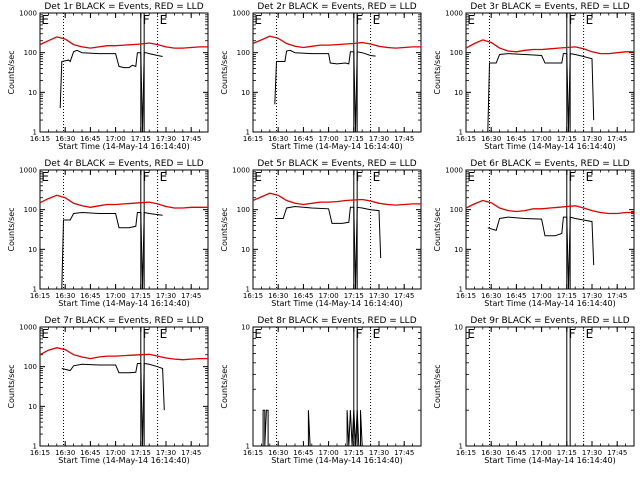  What do you see at coordinates (549, 321) in the screenshot?
I see `panel-title: Det 9r BLACK = Events, RED = LLD` at bounding box center [549, 321].